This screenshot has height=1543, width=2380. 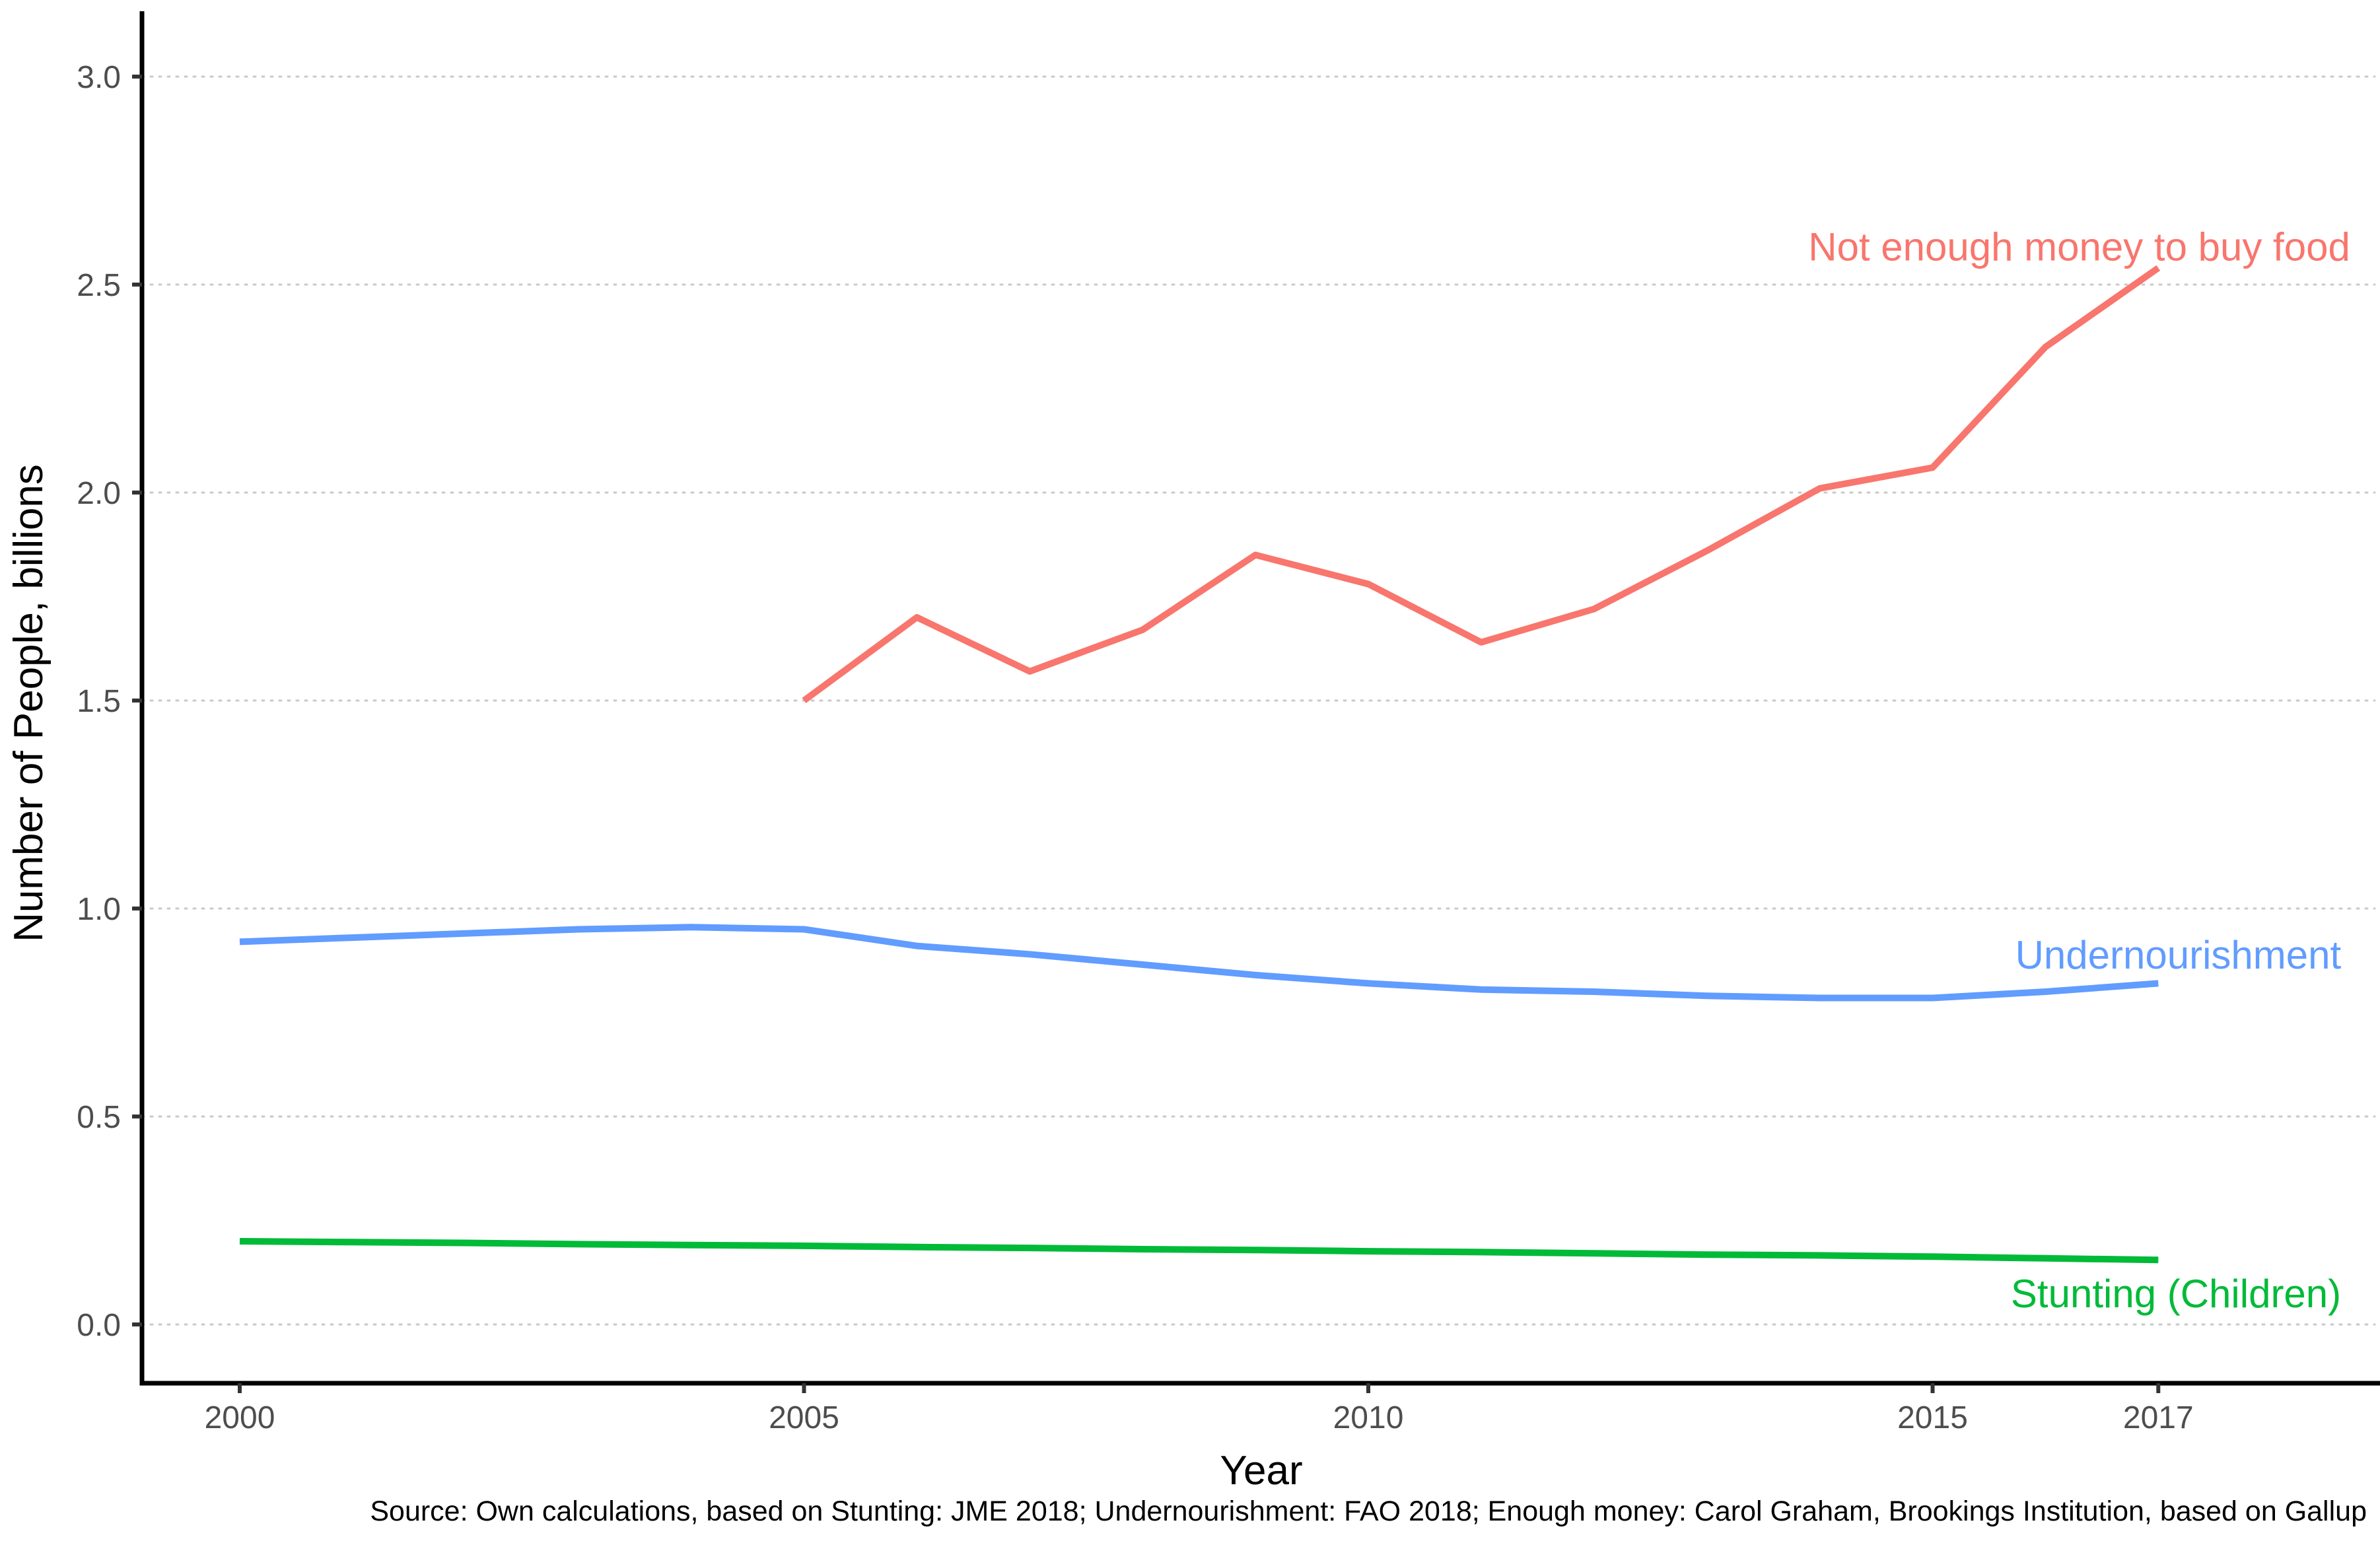 I want to click on x-tick-label-2005: 2005, so click(x=804, y=1417).